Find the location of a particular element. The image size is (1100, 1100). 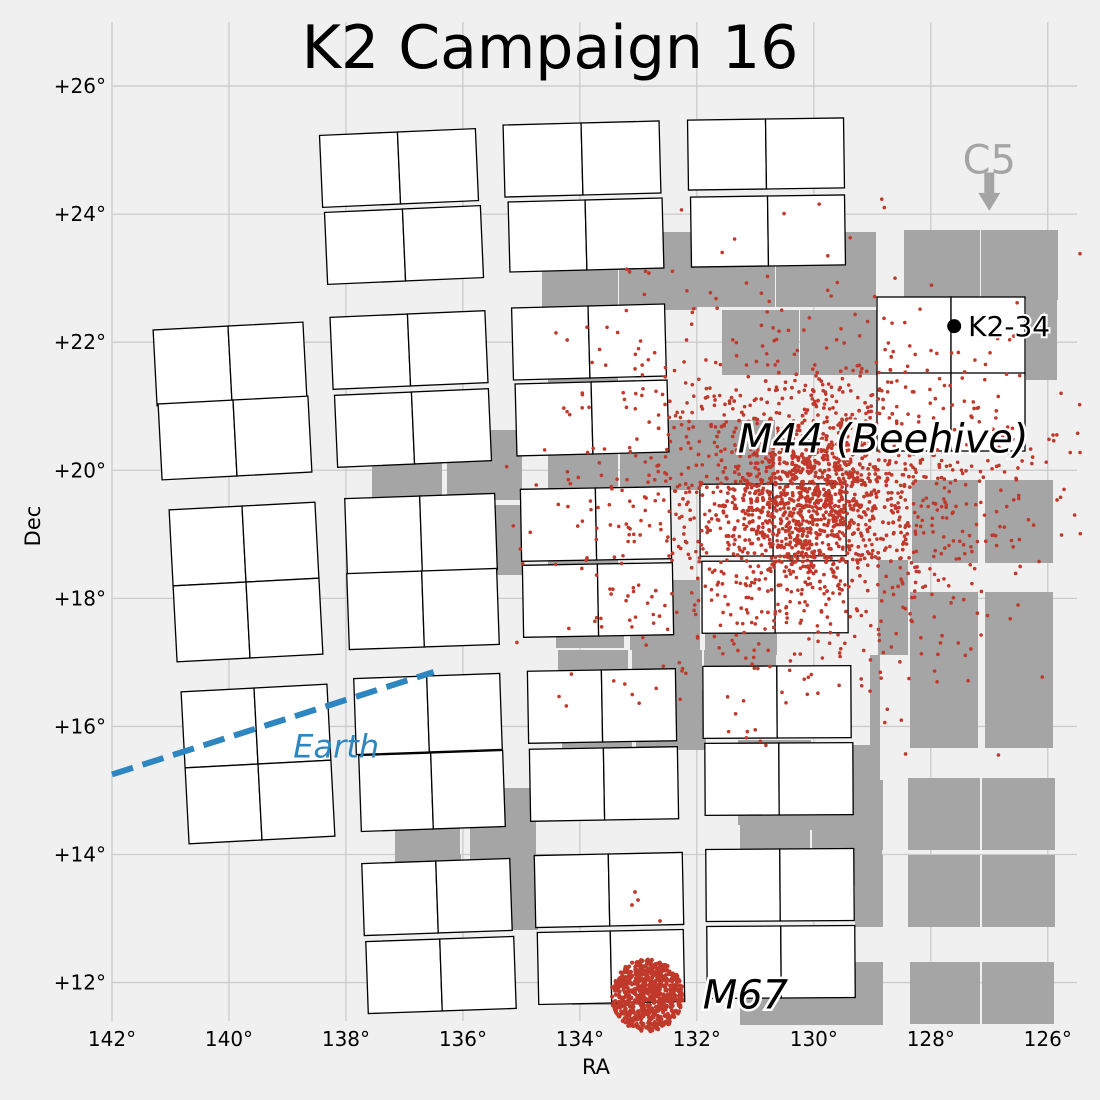

c5-ccd-module is located at coordinates (1018, 814).